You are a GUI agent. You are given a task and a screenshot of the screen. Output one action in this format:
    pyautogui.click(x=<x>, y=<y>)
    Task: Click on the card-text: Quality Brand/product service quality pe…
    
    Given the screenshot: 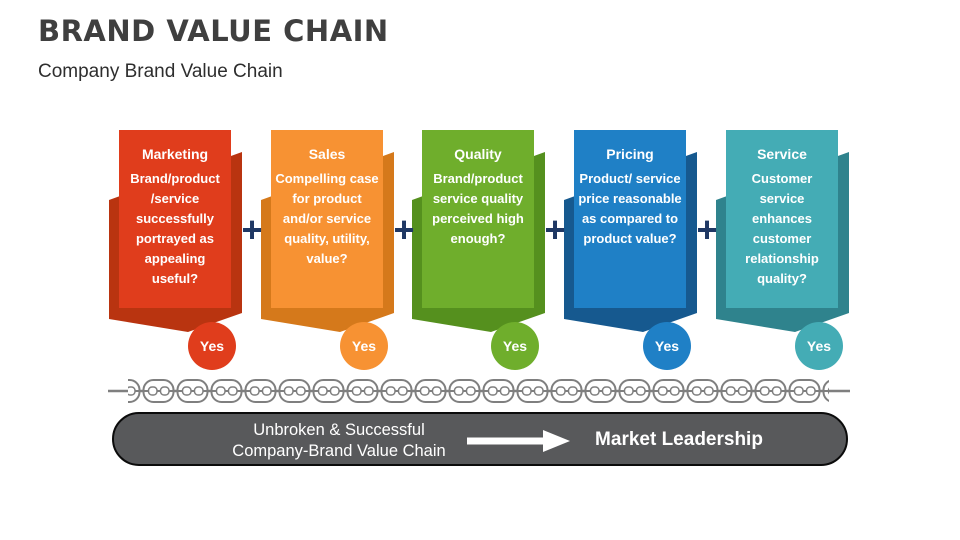 What is the action you would take?
    pyautogui.click(x=478, y=197)
    